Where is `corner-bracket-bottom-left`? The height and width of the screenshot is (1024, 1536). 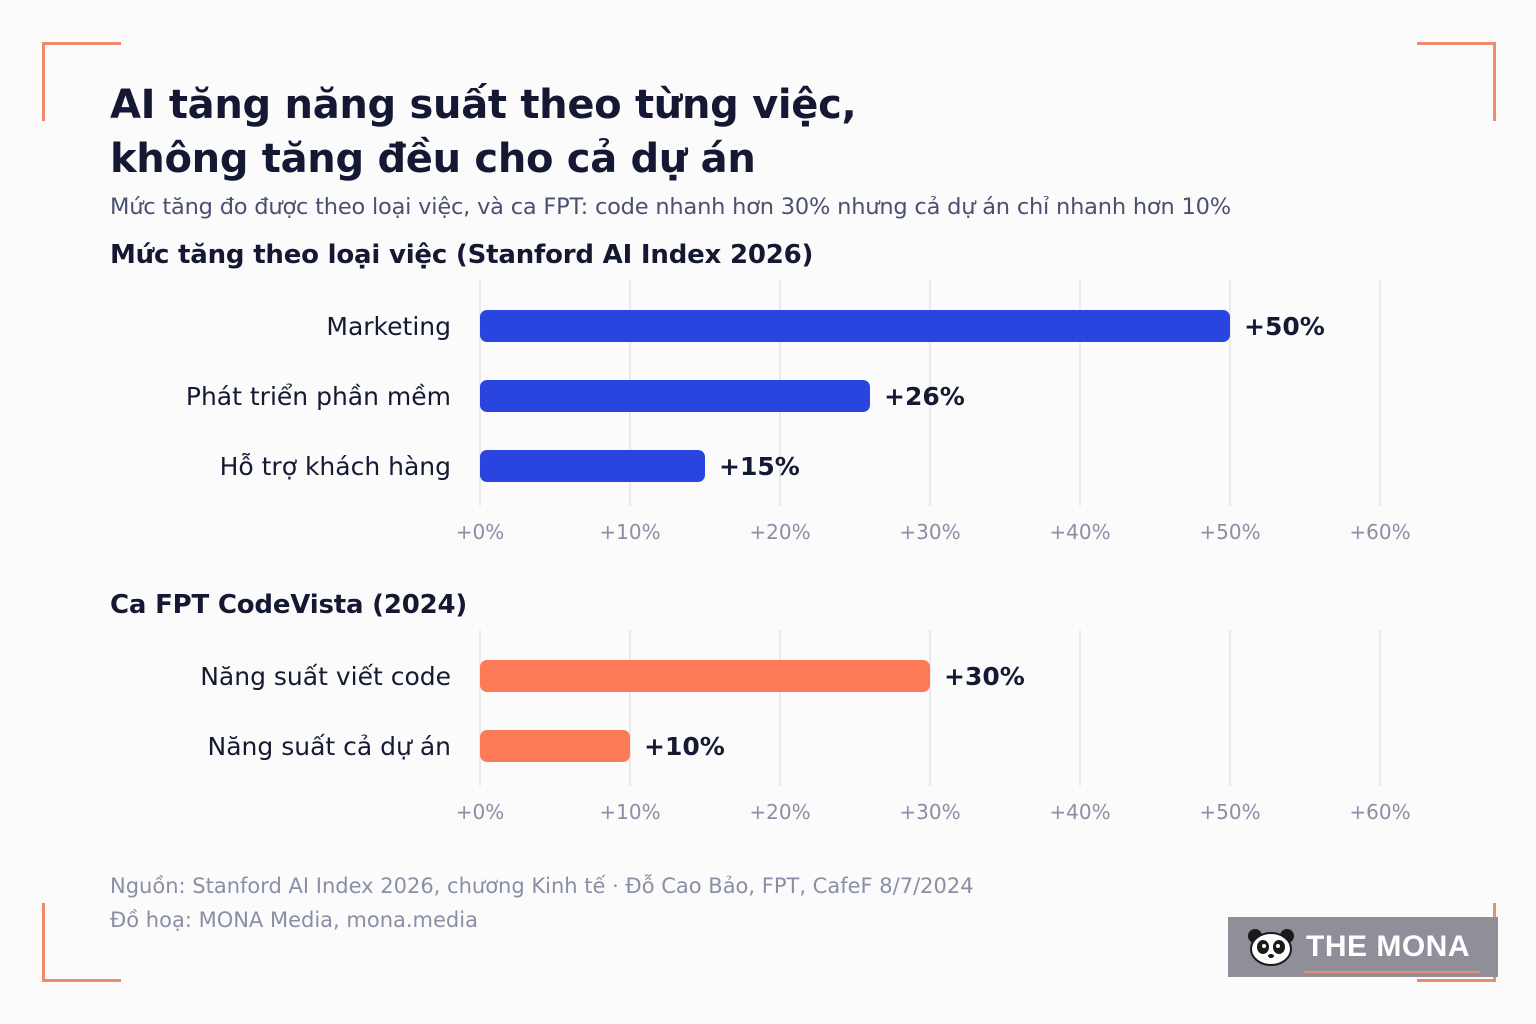
corner-bracket-bottom-left is located at coordinates (81, 942).